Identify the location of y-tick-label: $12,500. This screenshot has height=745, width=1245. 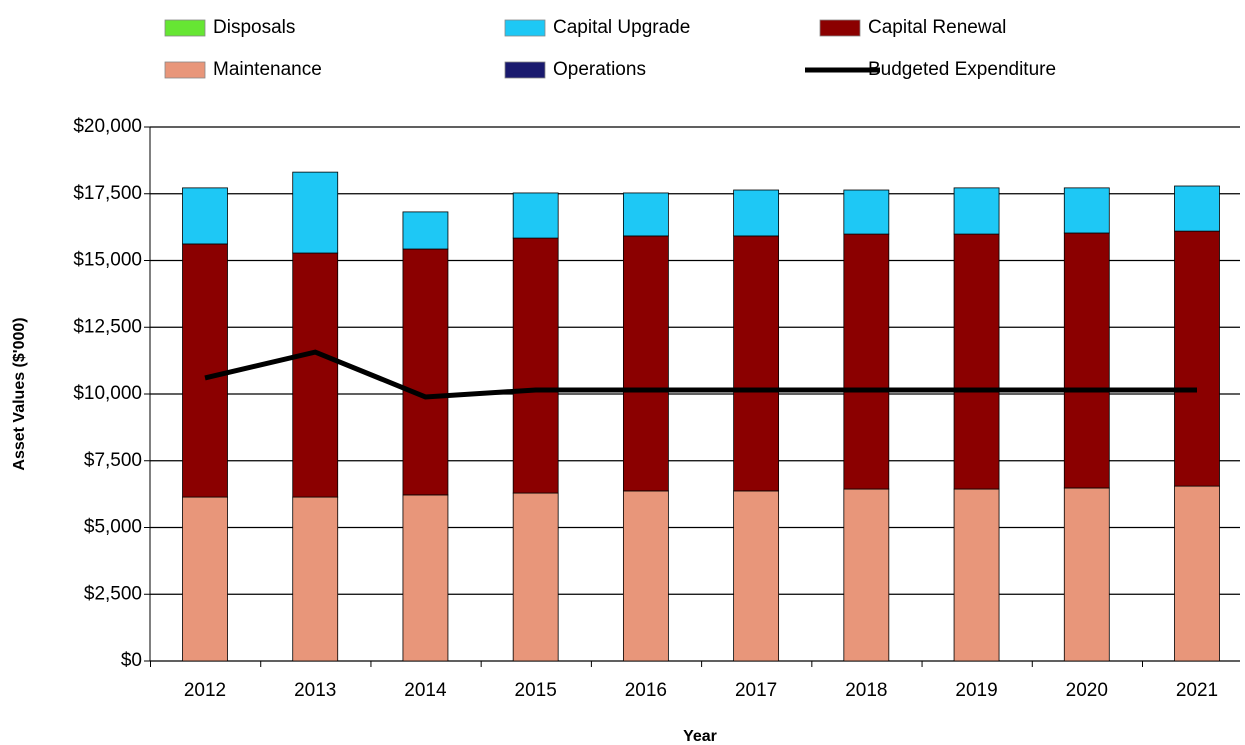
(107, 326).